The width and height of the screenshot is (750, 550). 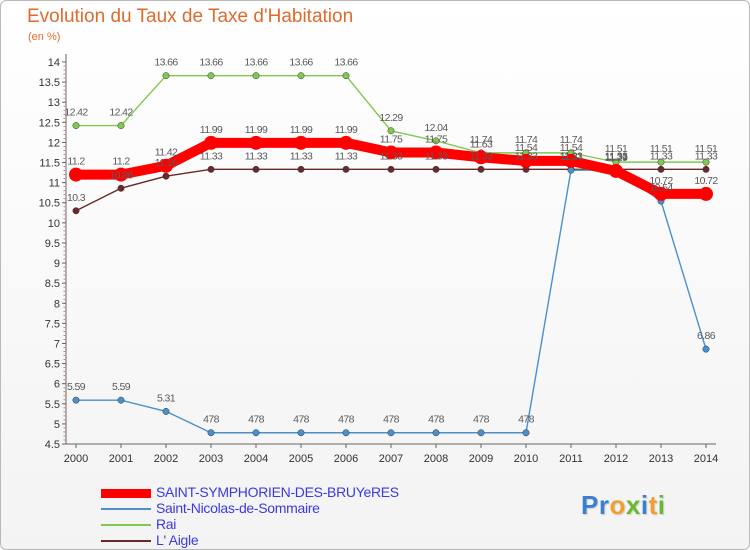 I want to click on data-label: 11.16, so click(x=166, y=163).